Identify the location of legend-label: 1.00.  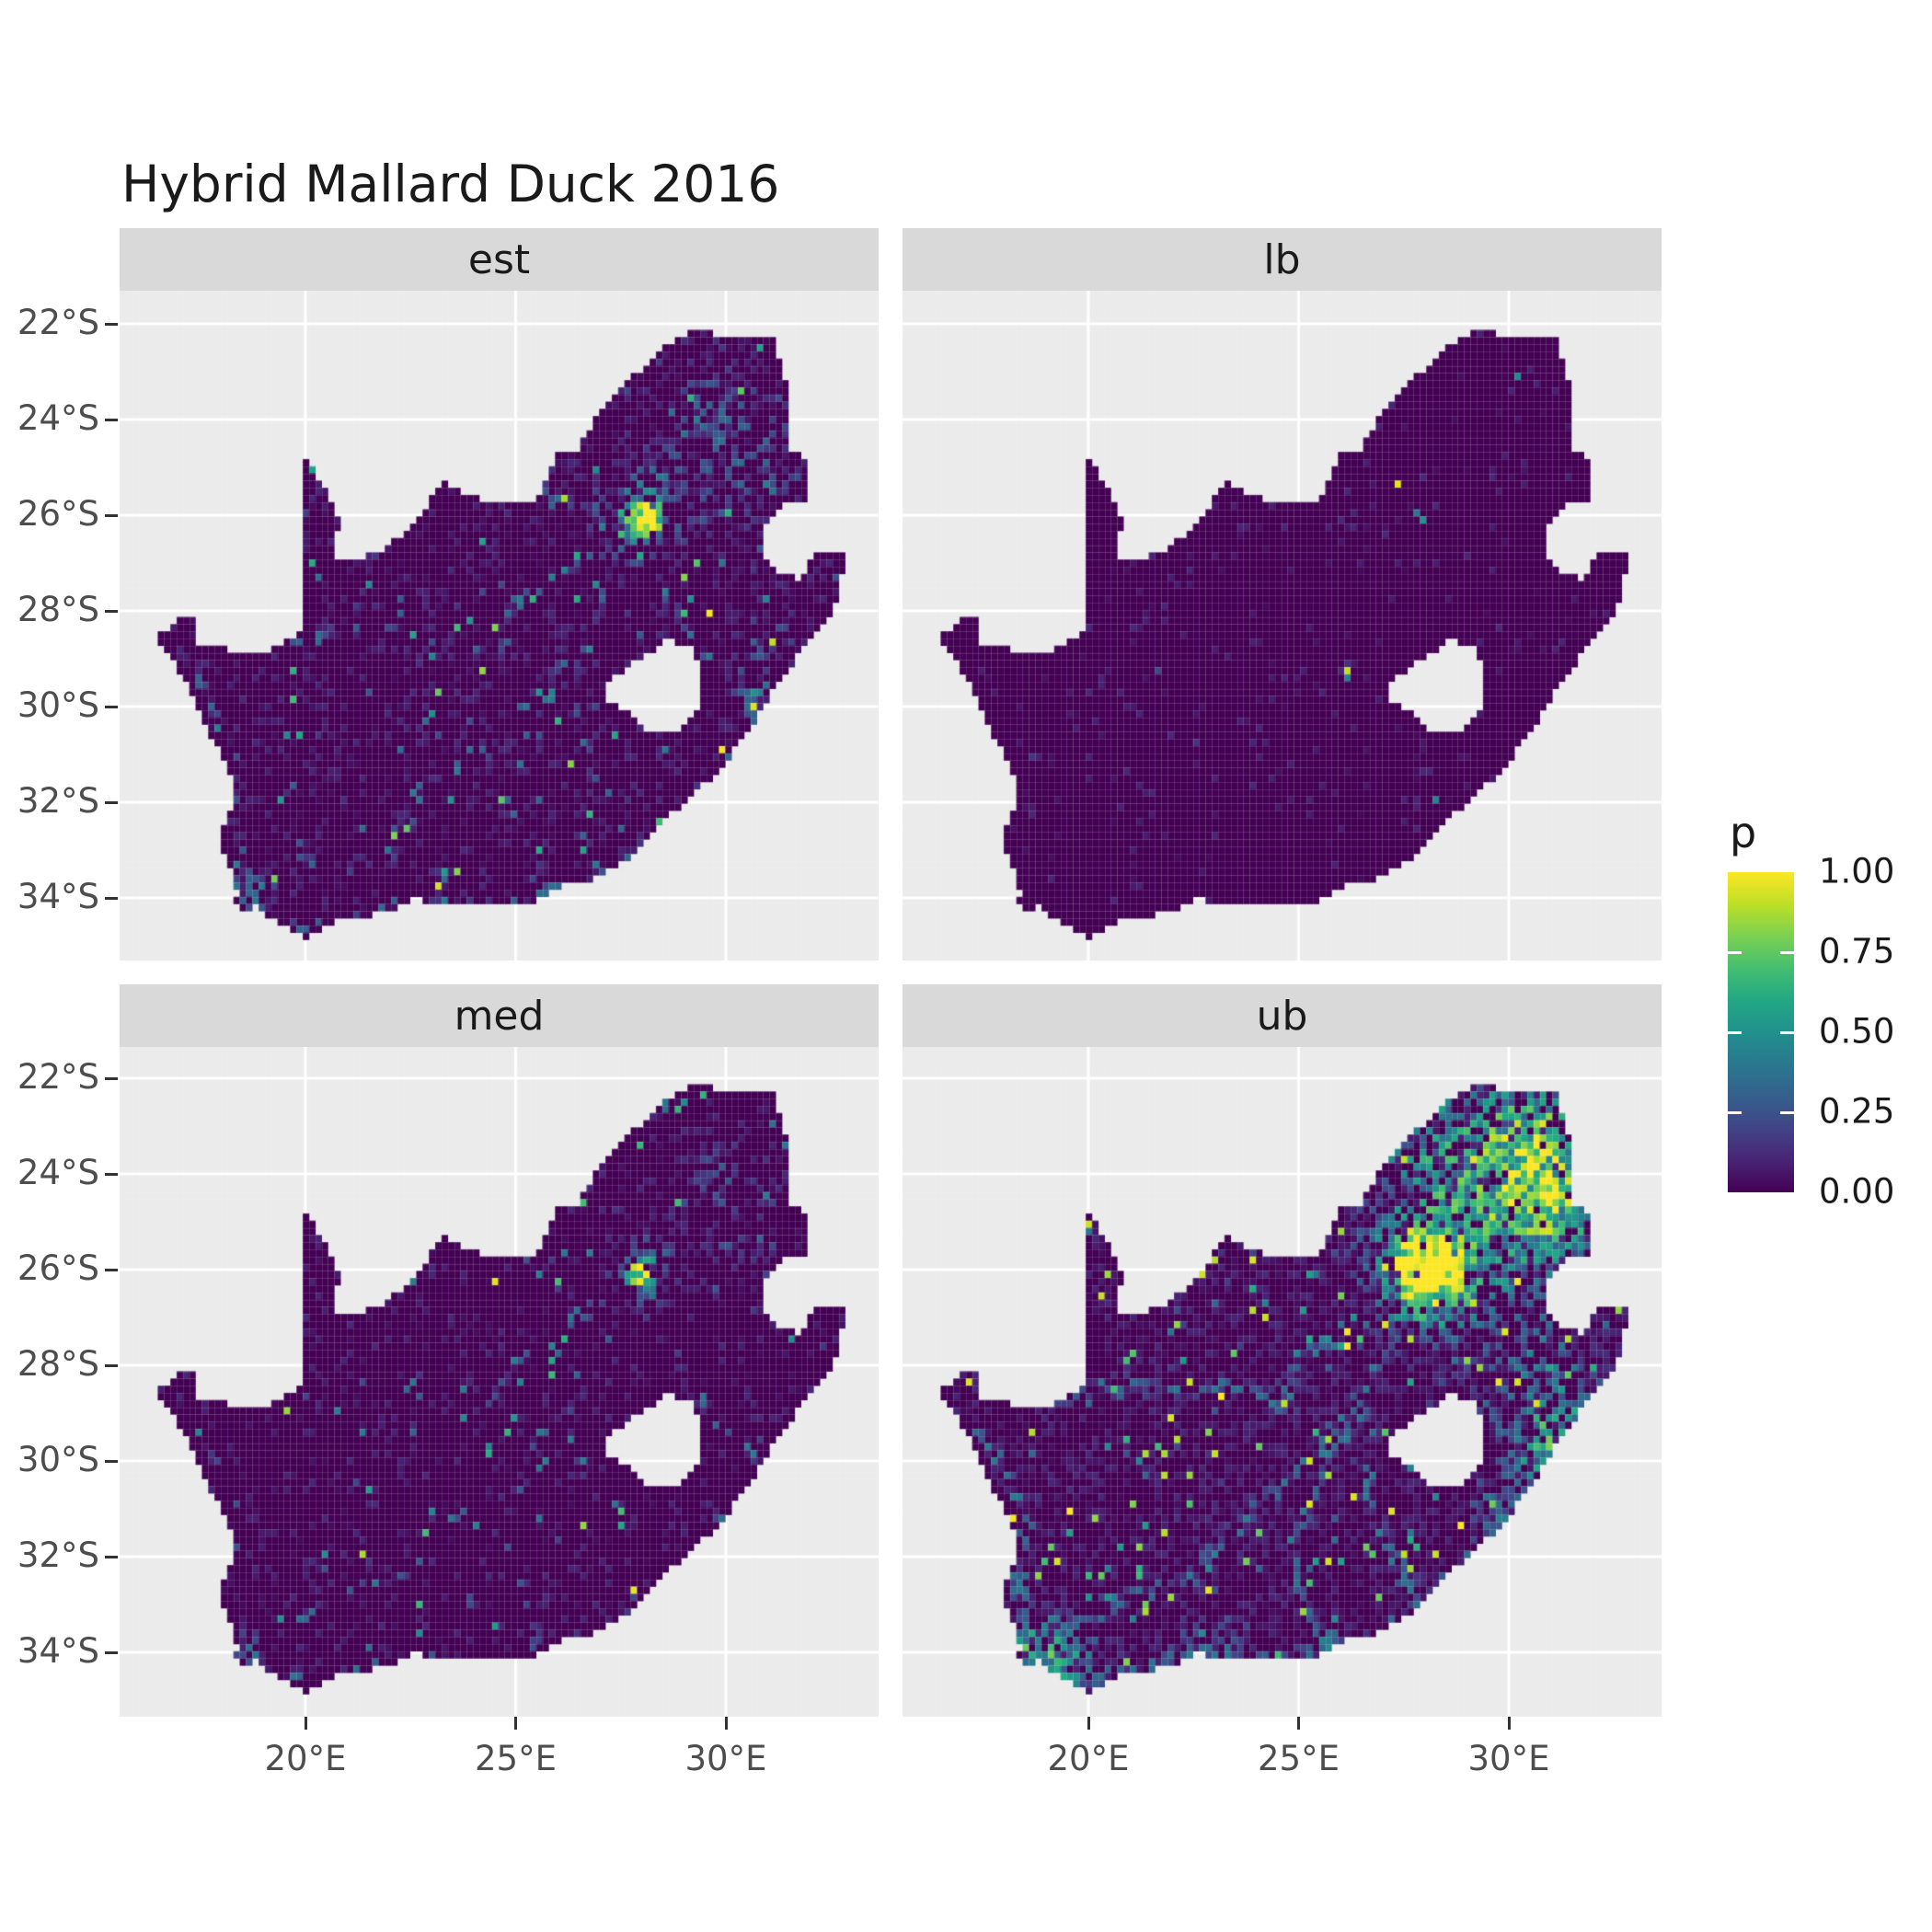
(1857, 871).